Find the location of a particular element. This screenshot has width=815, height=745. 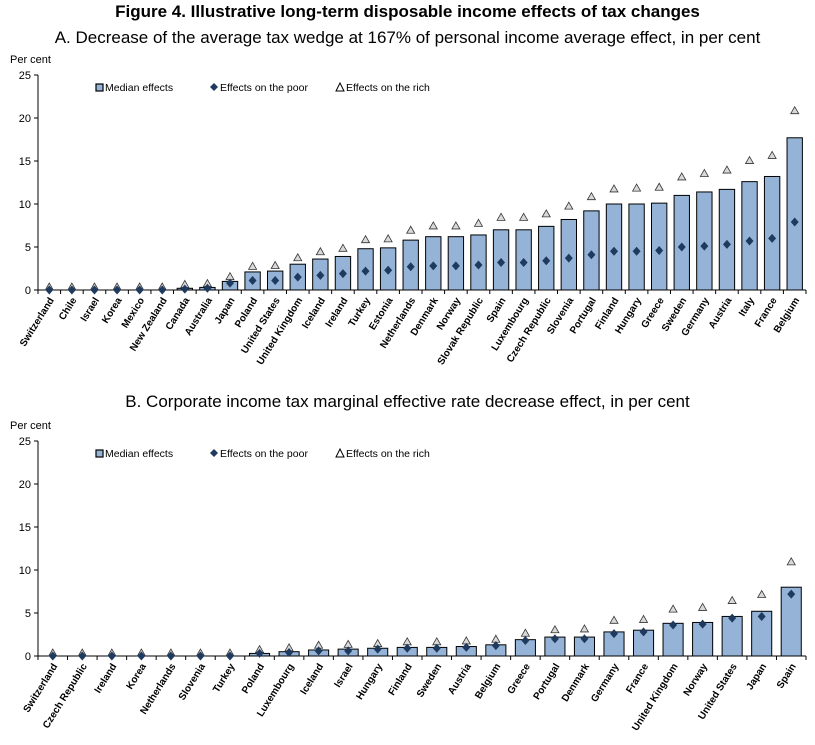

panel-a-legend-median-swatch is located at coordinates (99, 87).